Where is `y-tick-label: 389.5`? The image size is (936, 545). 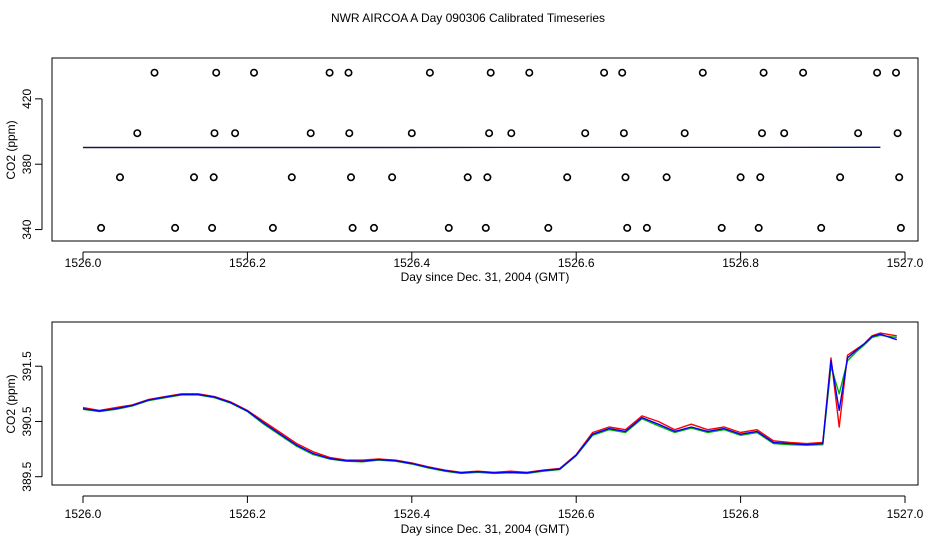
y-tick-label: 389.5 is located at coordinates (27, 476).